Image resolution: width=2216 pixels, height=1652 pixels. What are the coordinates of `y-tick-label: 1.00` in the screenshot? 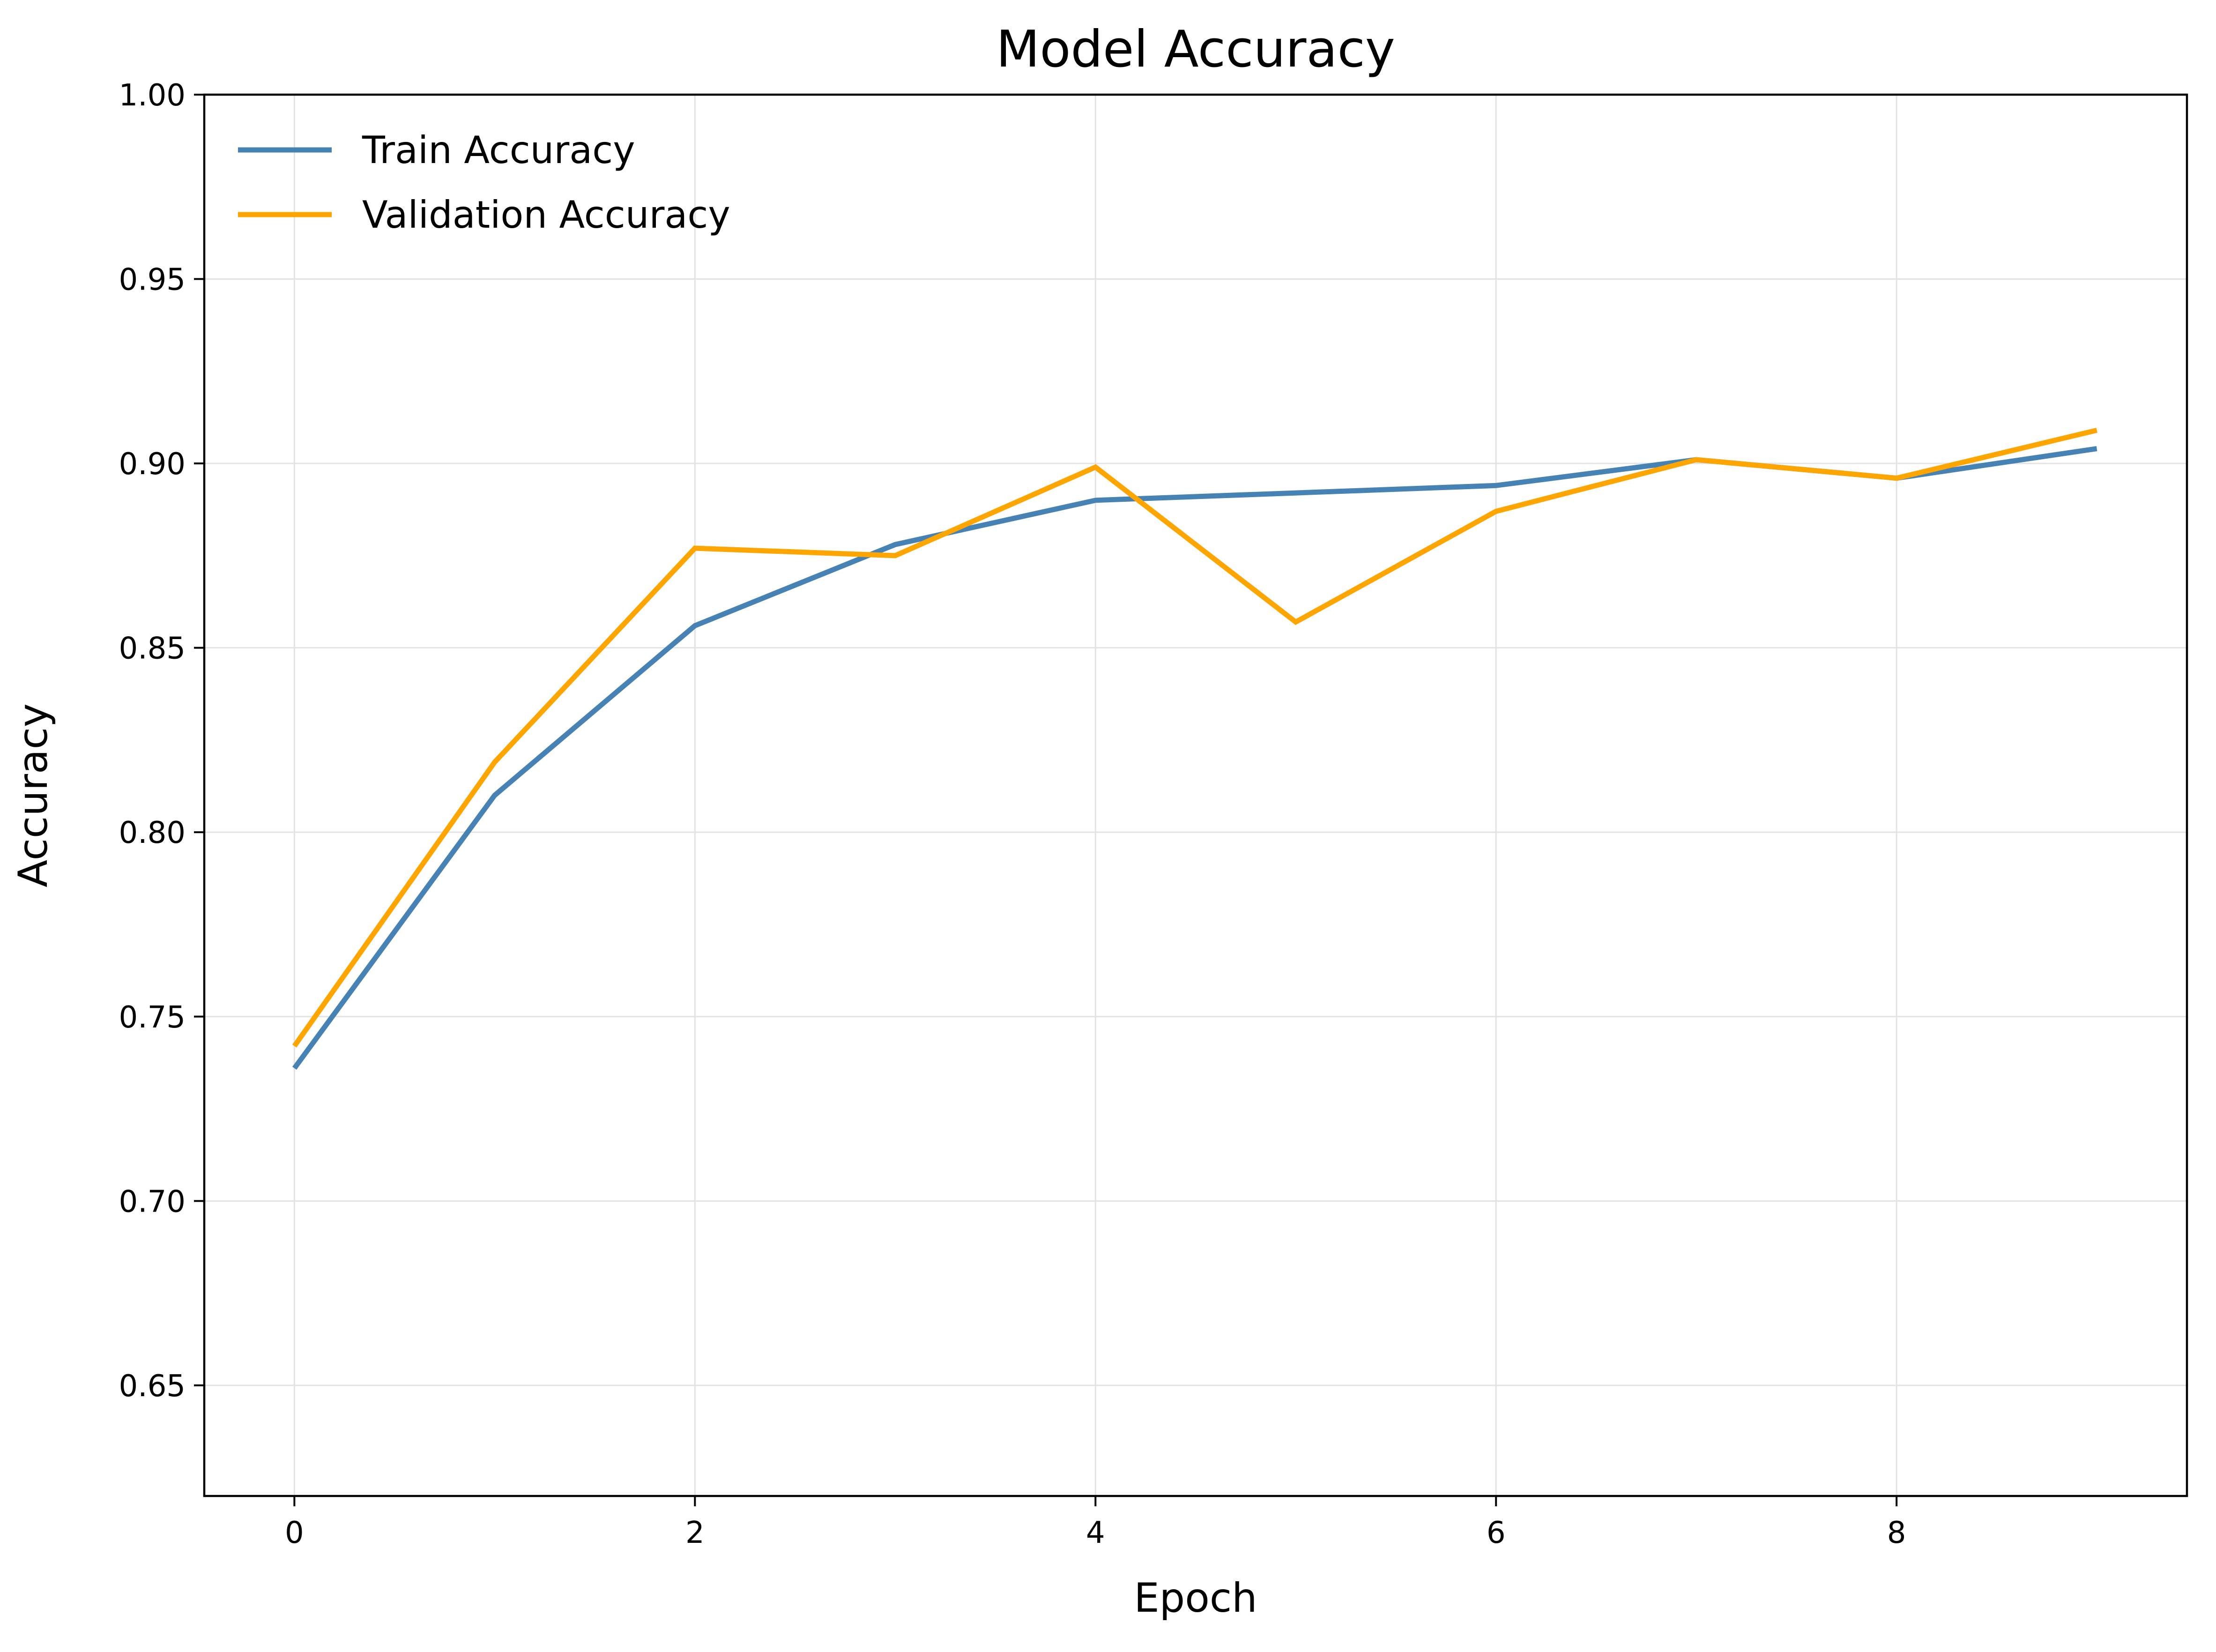 It's located at (153, 95).